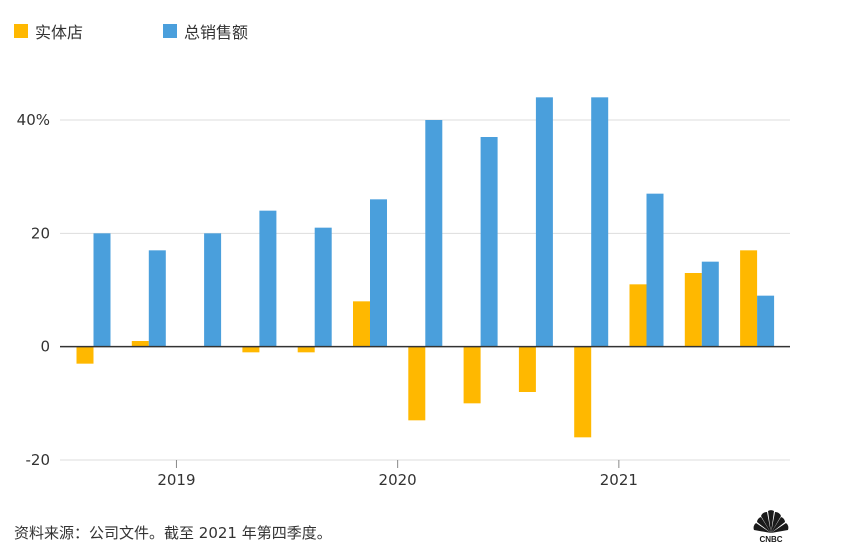 The image size is (846, 555). What do you see at coordinates (33, 120) in the screenshot?
I see `y-tick-label: 40%` at bounding box center [33, 120].